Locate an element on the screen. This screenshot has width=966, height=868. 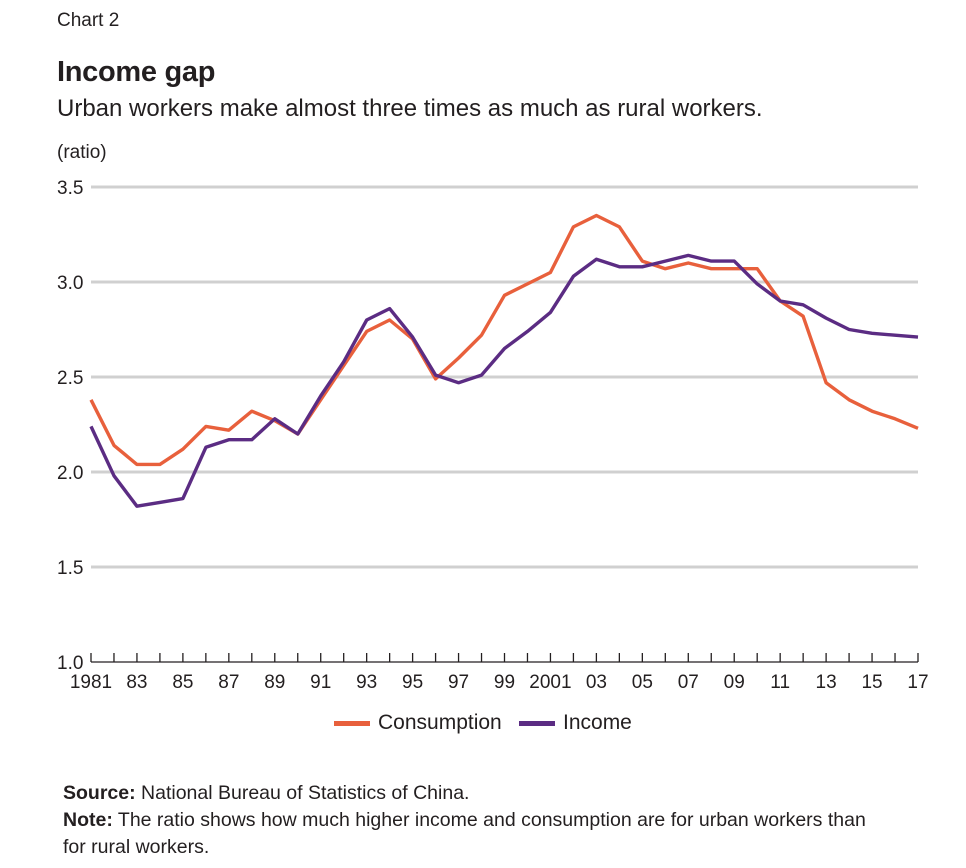
x-tick-label-2001: 2001 is located at coordinates (550, 682).